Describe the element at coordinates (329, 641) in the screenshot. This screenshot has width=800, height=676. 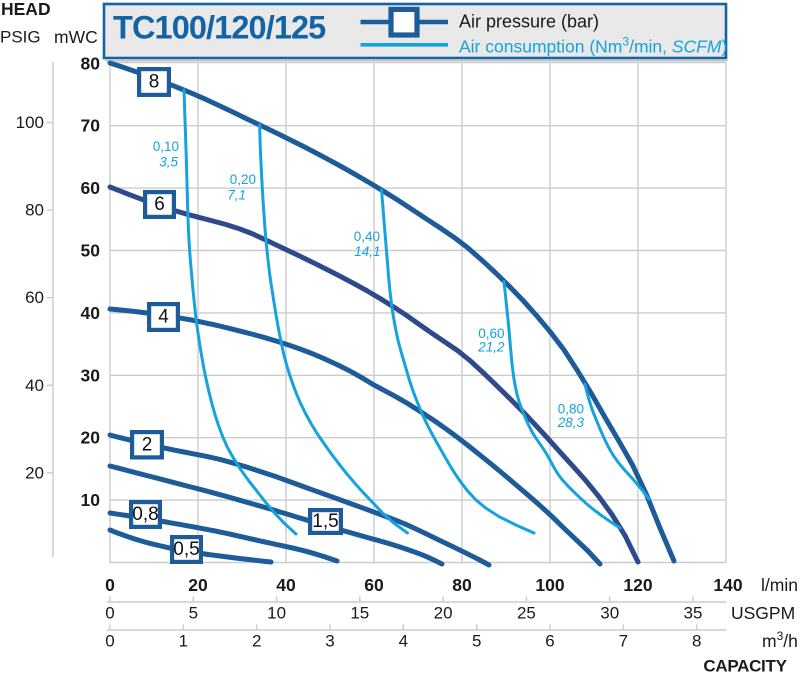
I see `svg-text: 3` at that location.